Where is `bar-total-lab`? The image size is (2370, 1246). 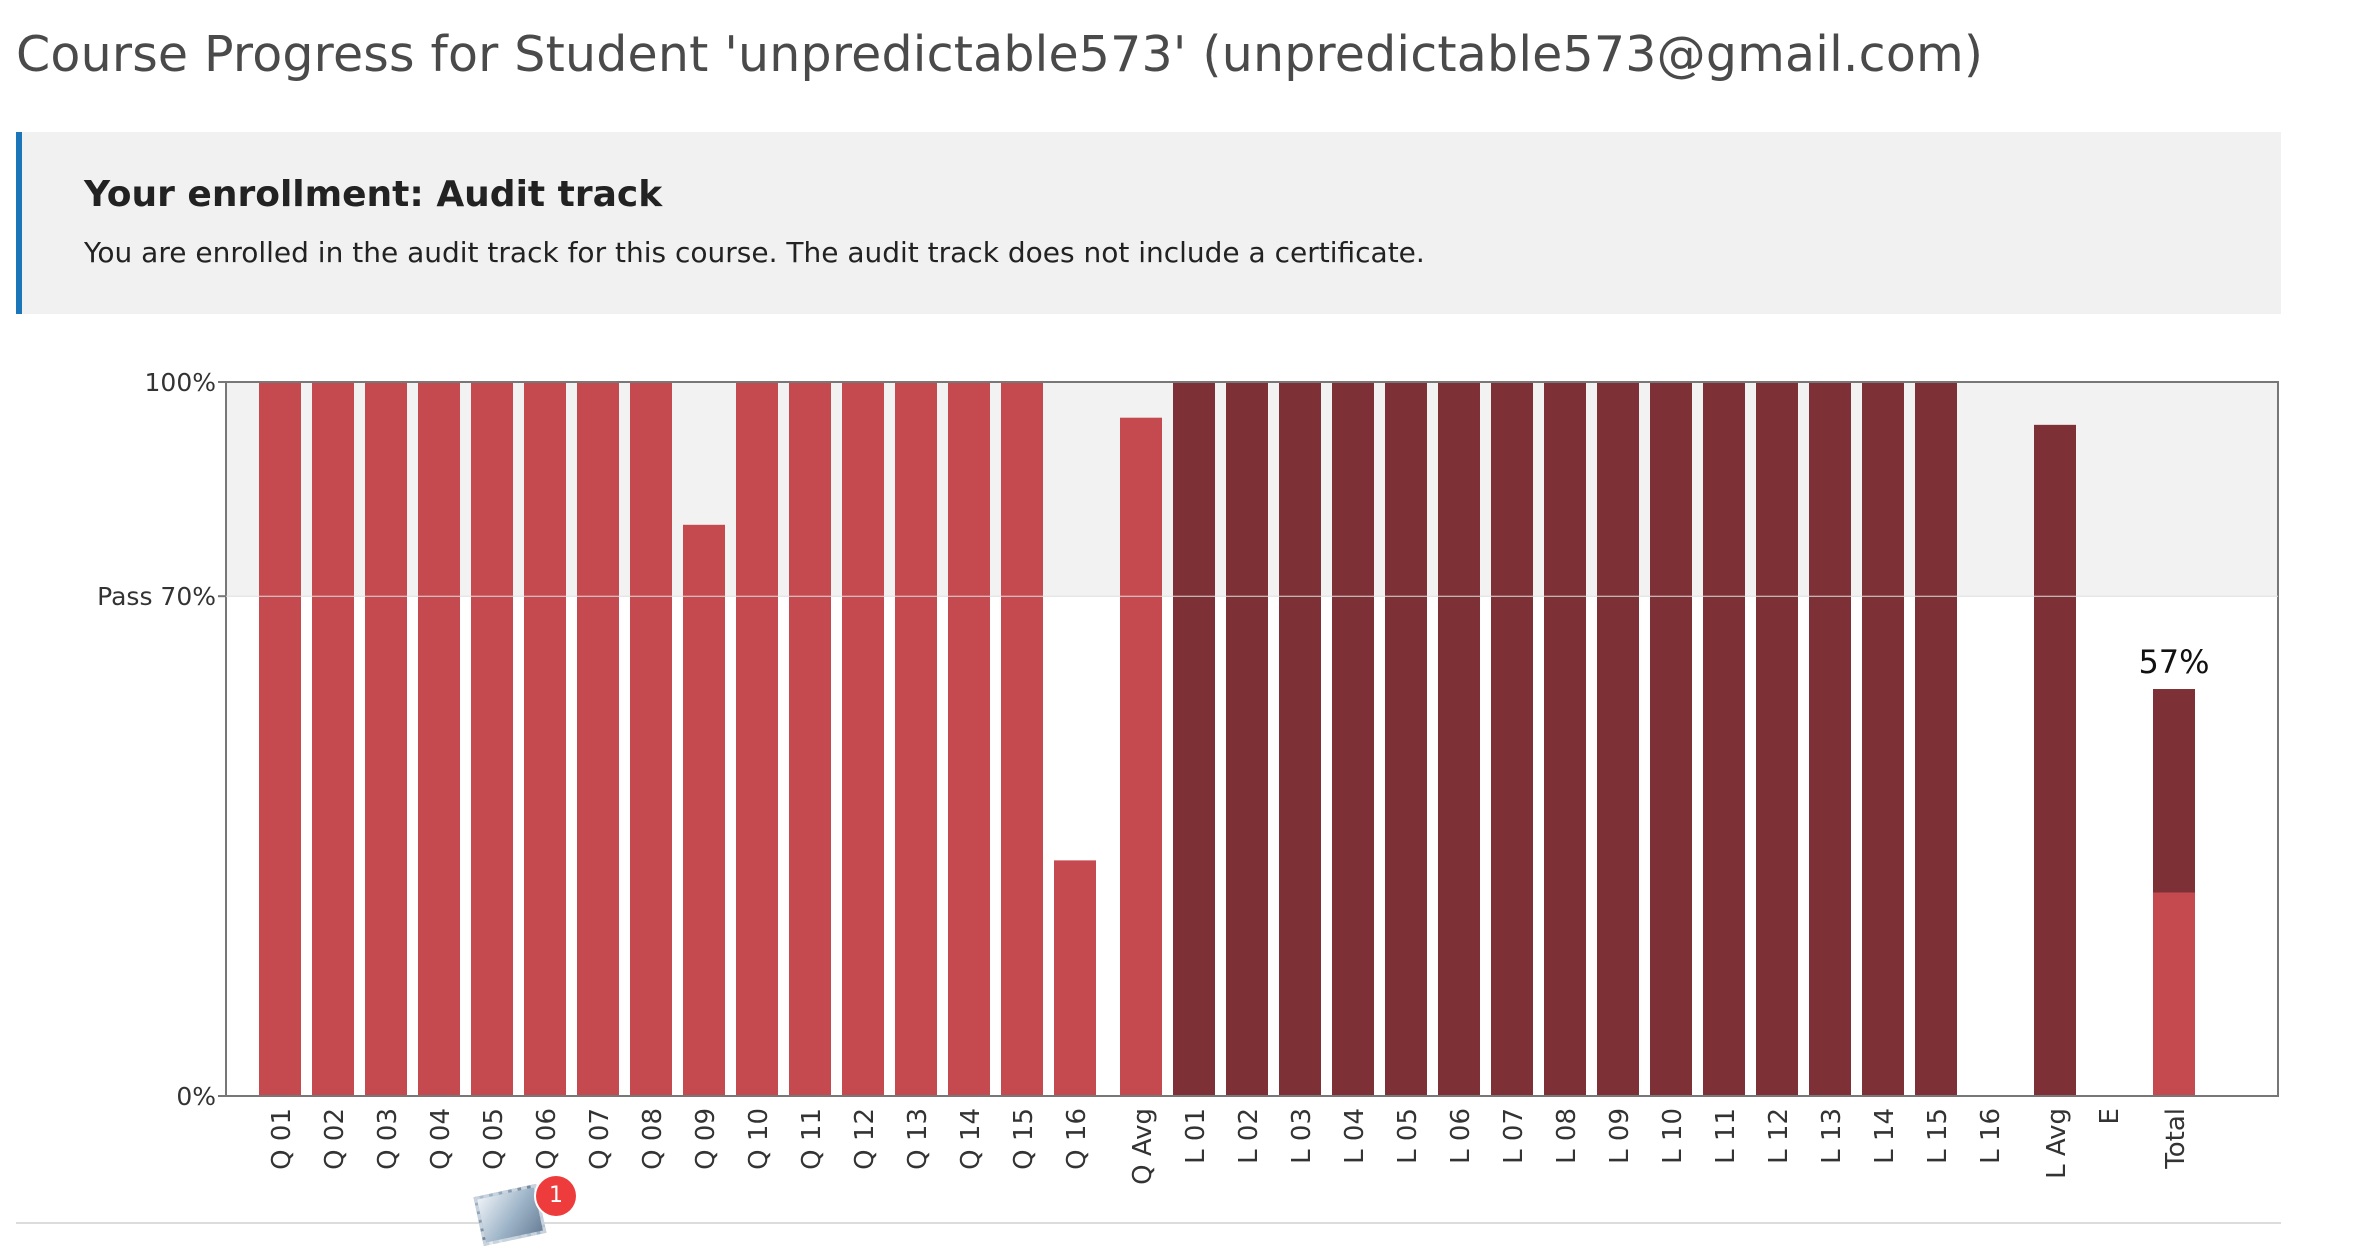 bar-total-lab is located at coordinates (2174, 791).